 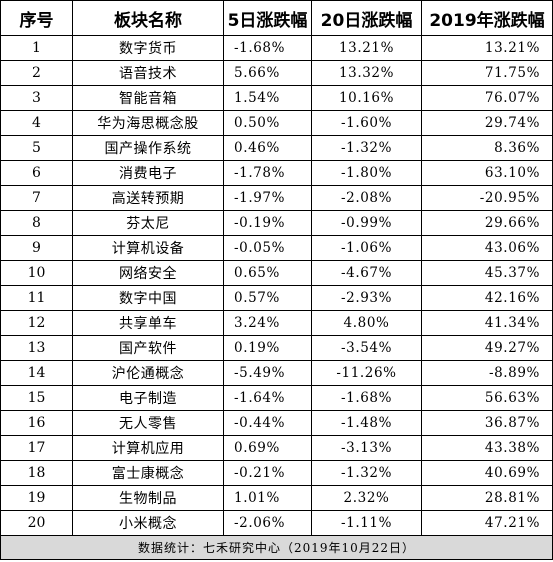 I want to click on cell-20day-change: -1.60%, so click(x=366, y=123).